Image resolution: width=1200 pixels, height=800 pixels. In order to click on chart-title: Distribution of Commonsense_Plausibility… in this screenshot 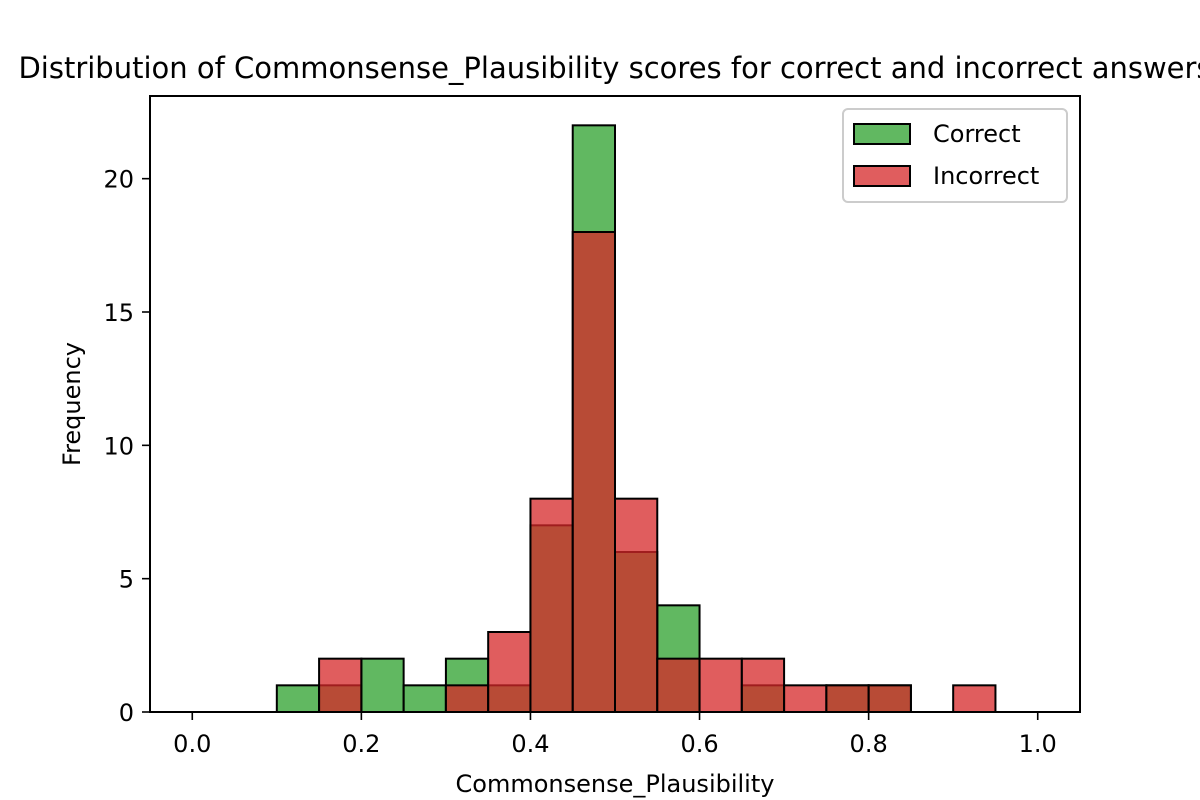, I will do `click(609, 68)`.